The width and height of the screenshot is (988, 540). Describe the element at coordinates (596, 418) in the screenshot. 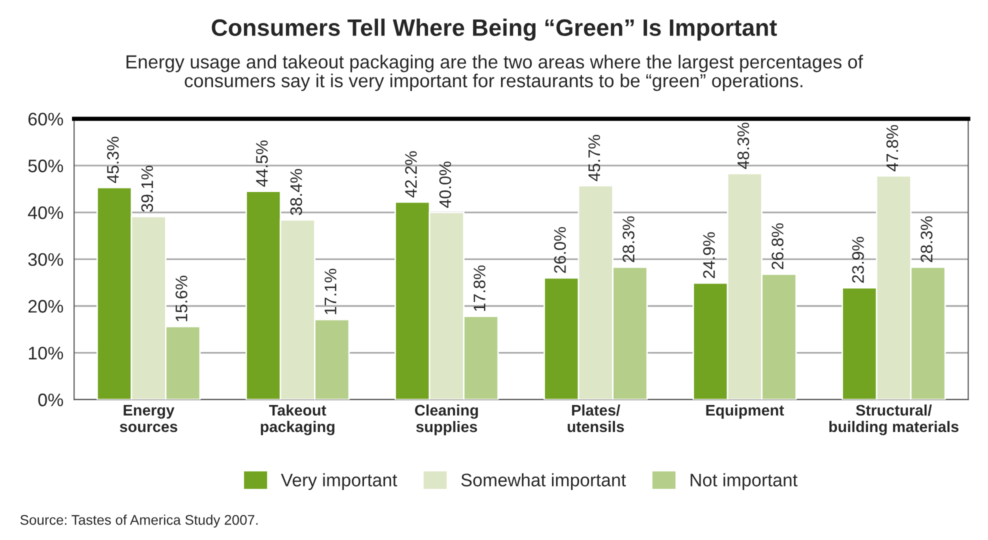

I see `x-tick-label: Plates/ utensils` at that location.